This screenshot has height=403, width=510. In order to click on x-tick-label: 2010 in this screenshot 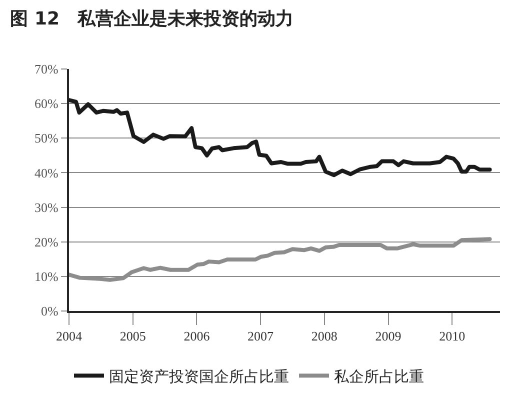, I will do `click(452, 336)`.